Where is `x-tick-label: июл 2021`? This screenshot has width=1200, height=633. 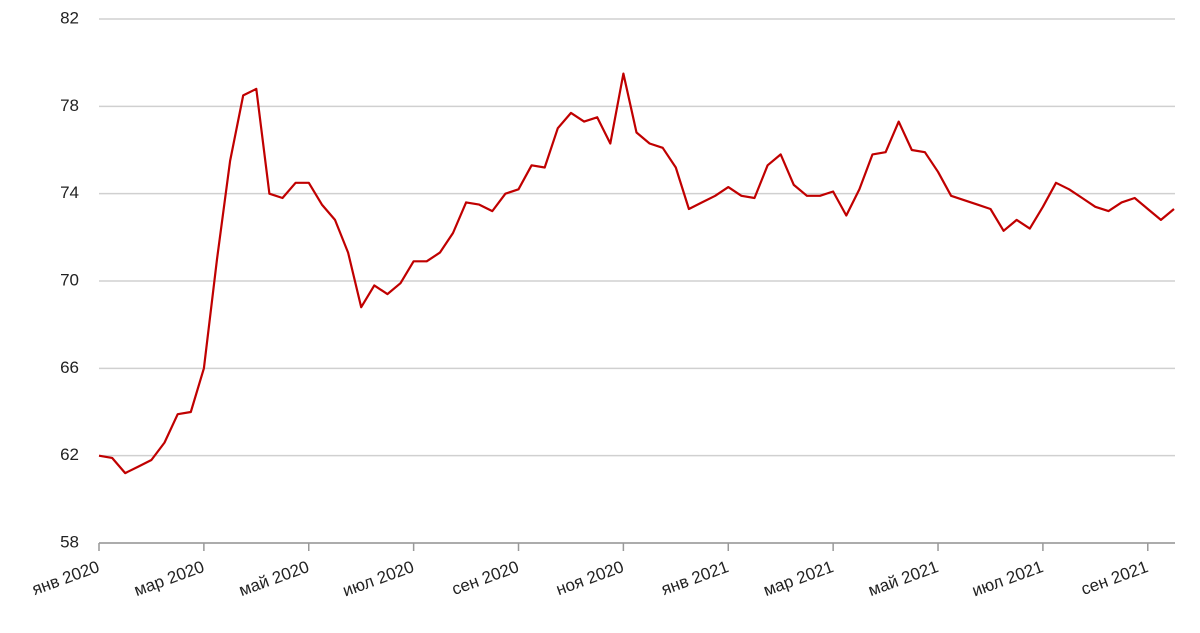 x-tick-label: июл 2021 is located at coordinates (1007, 578).